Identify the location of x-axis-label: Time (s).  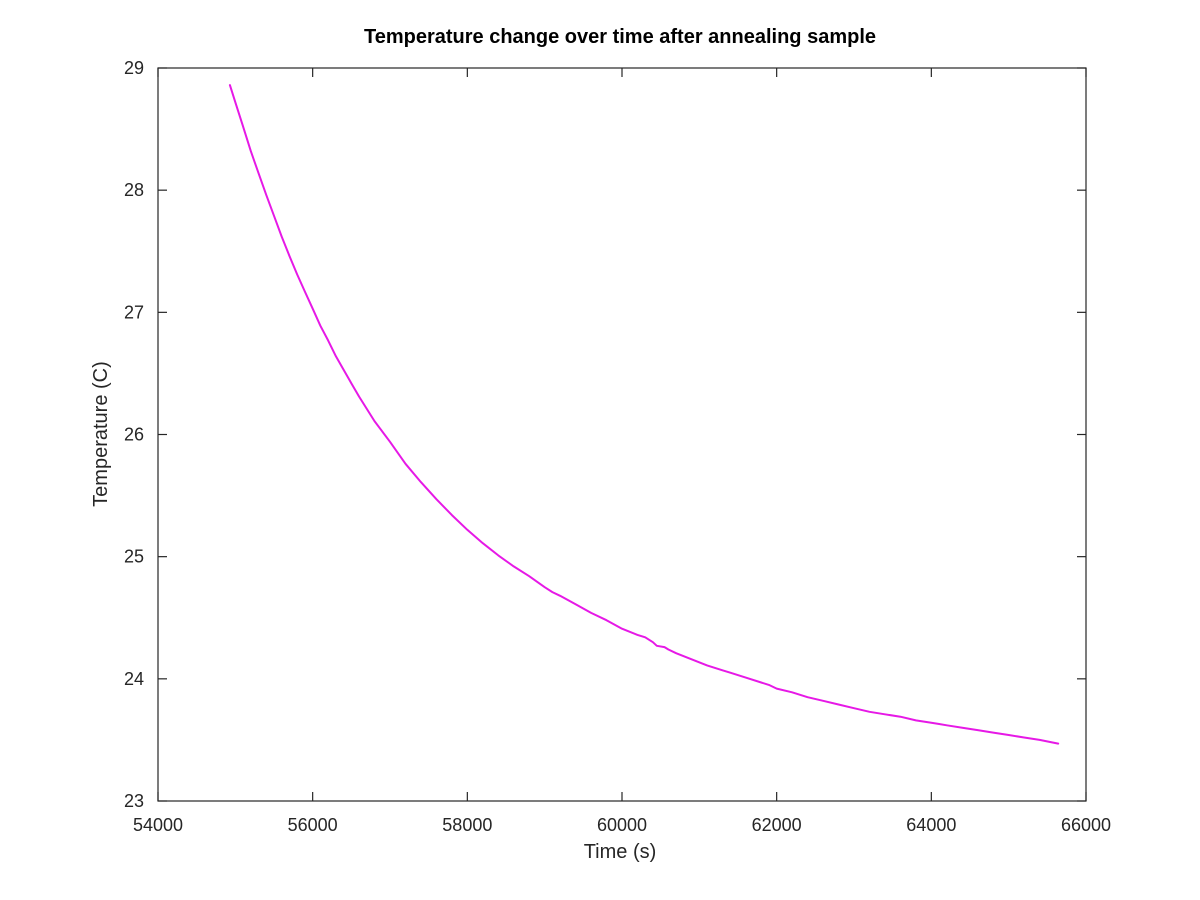
(620, 852).